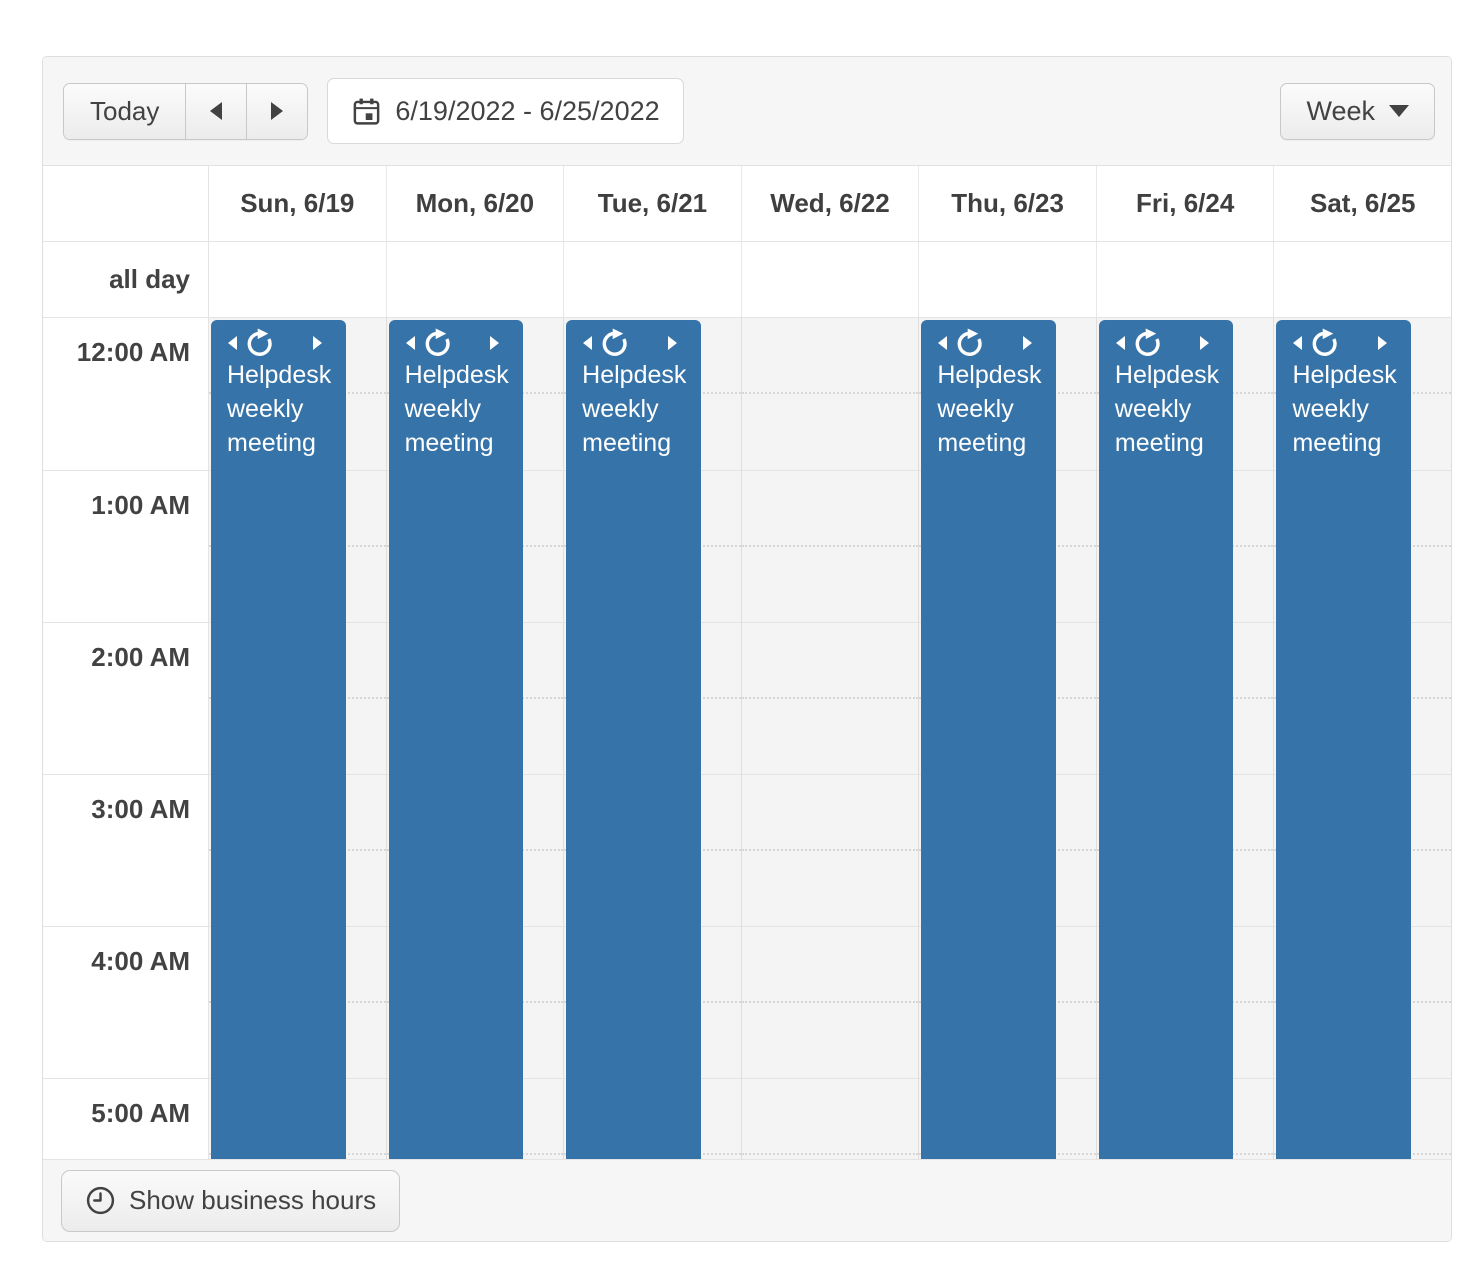 The image size is (1484, 1270). What do you see at coordinates (633, 739) in the screenshot?
I see `event-tue: Helpdesk weekly meeting` at bounding box center [633, 739].